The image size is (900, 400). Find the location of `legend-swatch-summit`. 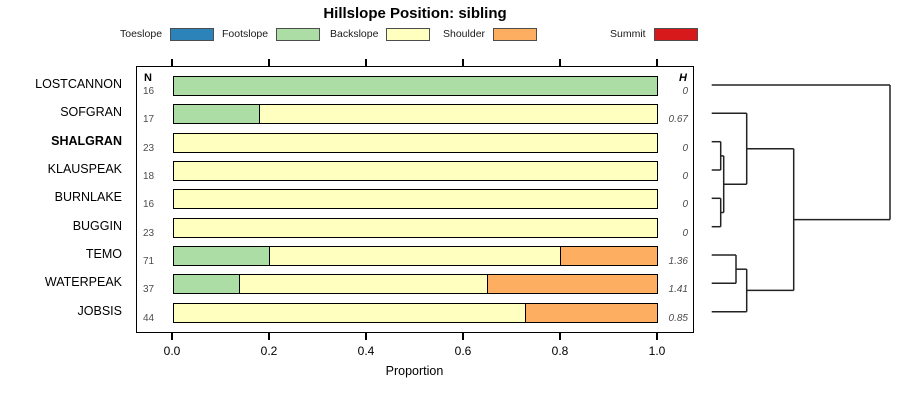

legend-swatch-summit is located at coordinates (675, 34).